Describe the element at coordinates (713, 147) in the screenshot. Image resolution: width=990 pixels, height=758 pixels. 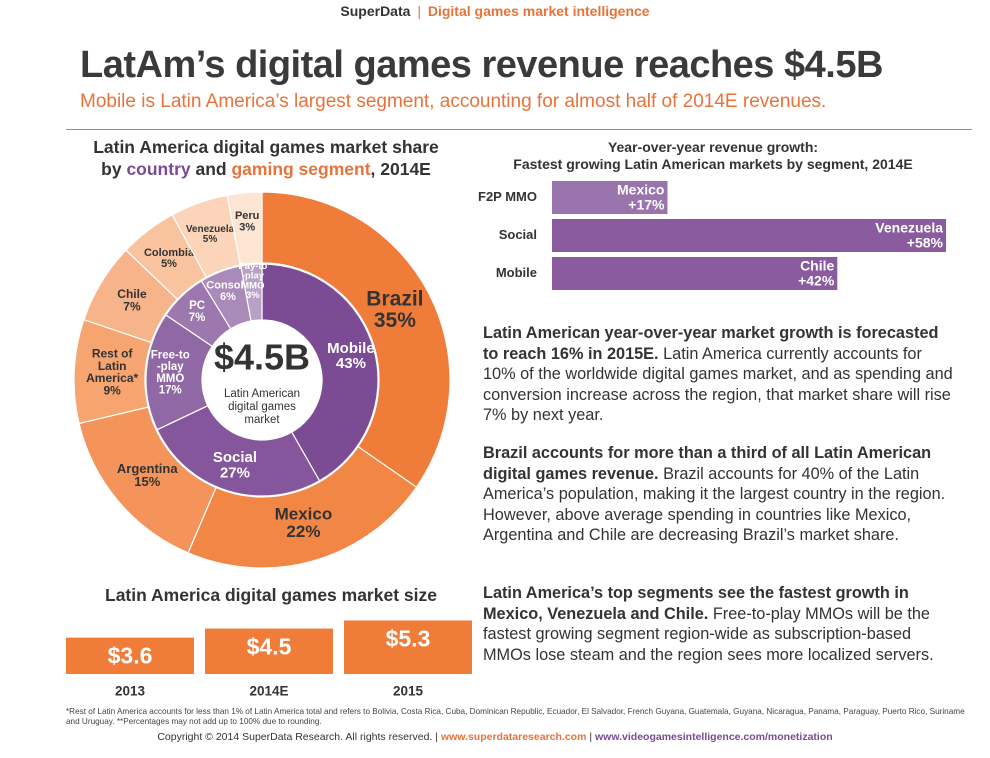
I see `growth-title-line1: Year-over-year revenue growth:` at that location.